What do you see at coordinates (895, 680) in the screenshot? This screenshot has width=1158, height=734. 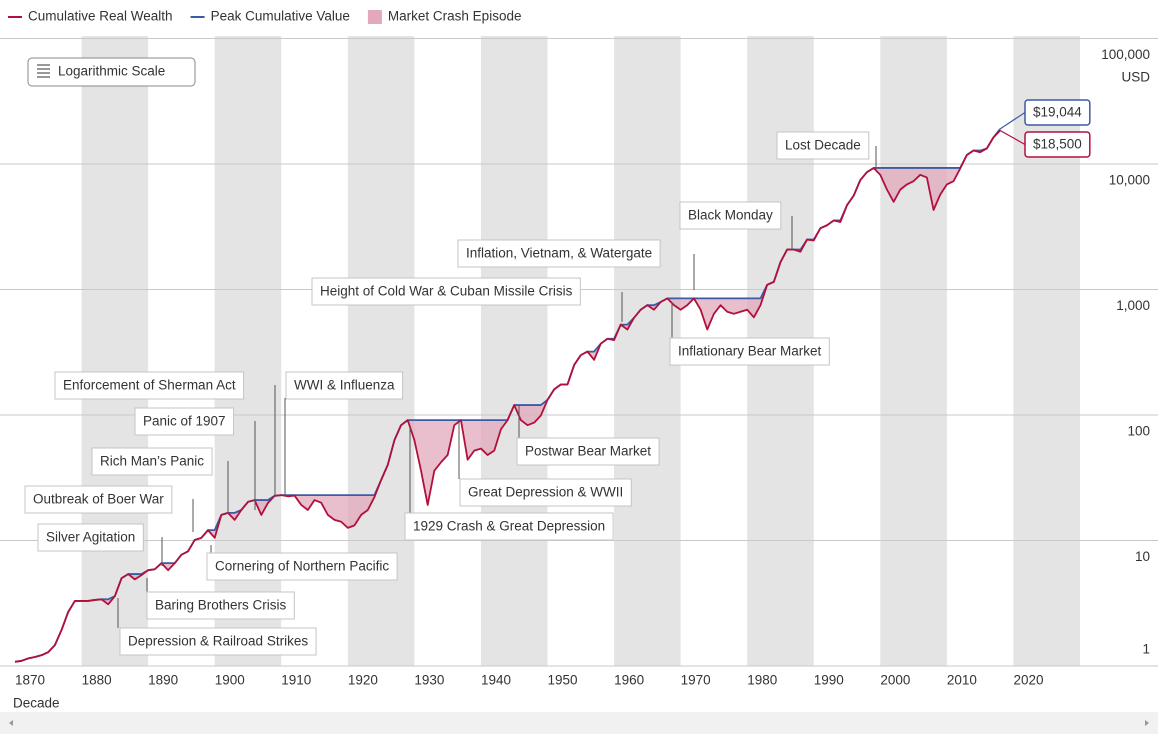 I see `x-tick-label: 2000` at bounding box center [895, 680].